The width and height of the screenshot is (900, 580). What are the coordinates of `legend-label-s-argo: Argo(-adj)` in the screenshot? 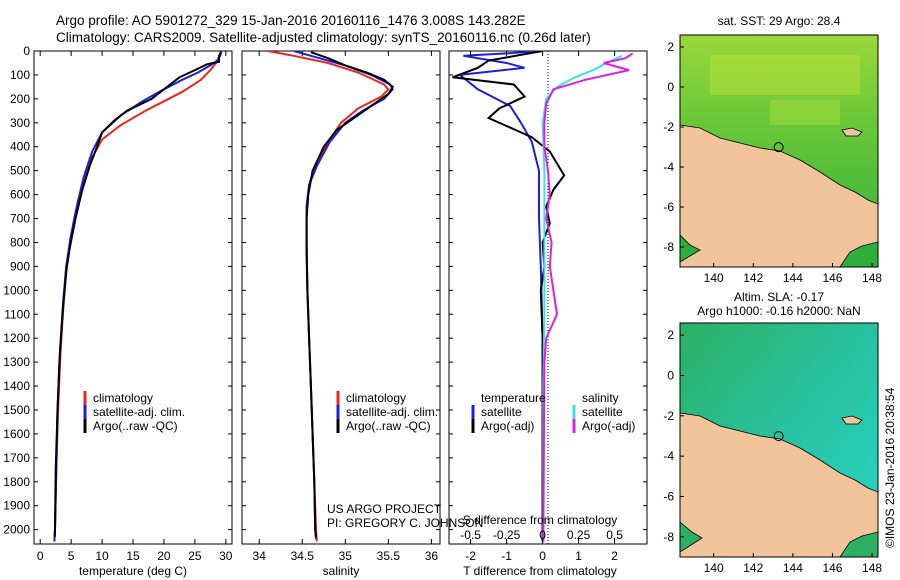 It's located at (608, 426).